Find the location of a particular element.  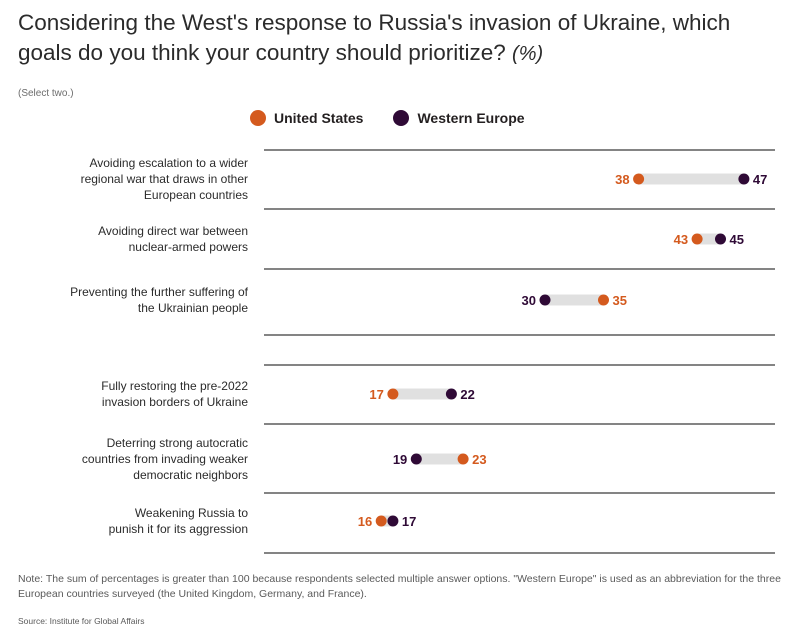

row-label-line: nuclear-armed powers is located at coordinates (188, 247).